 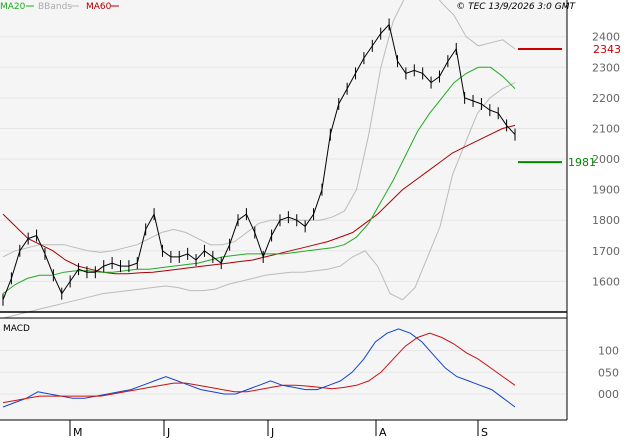 What do you see at coordinates (606, 251) in the screenshot?
I see `price-tick-label: 1700` at bounding box center [606, 251].